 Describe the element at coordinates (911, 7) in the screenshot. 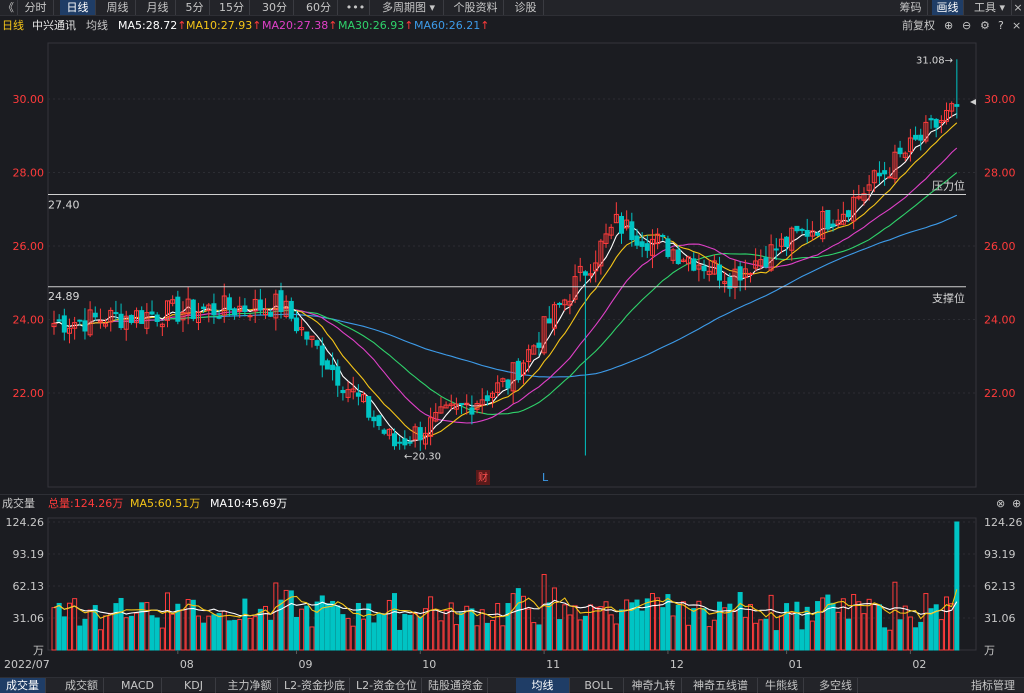

I see `chip-button: 筹码` at that location.